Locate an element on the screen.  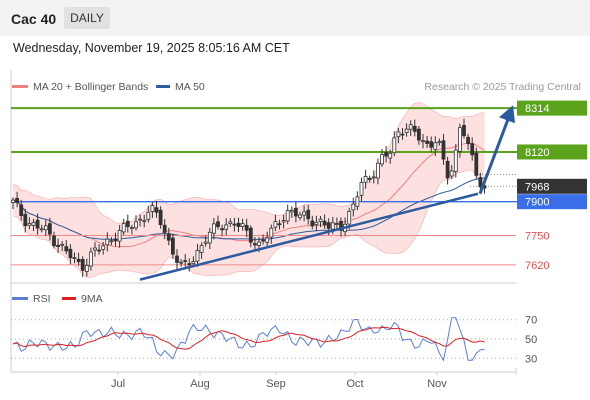
x-tick-label-jul: Jul is located at coordinates (118, 384).